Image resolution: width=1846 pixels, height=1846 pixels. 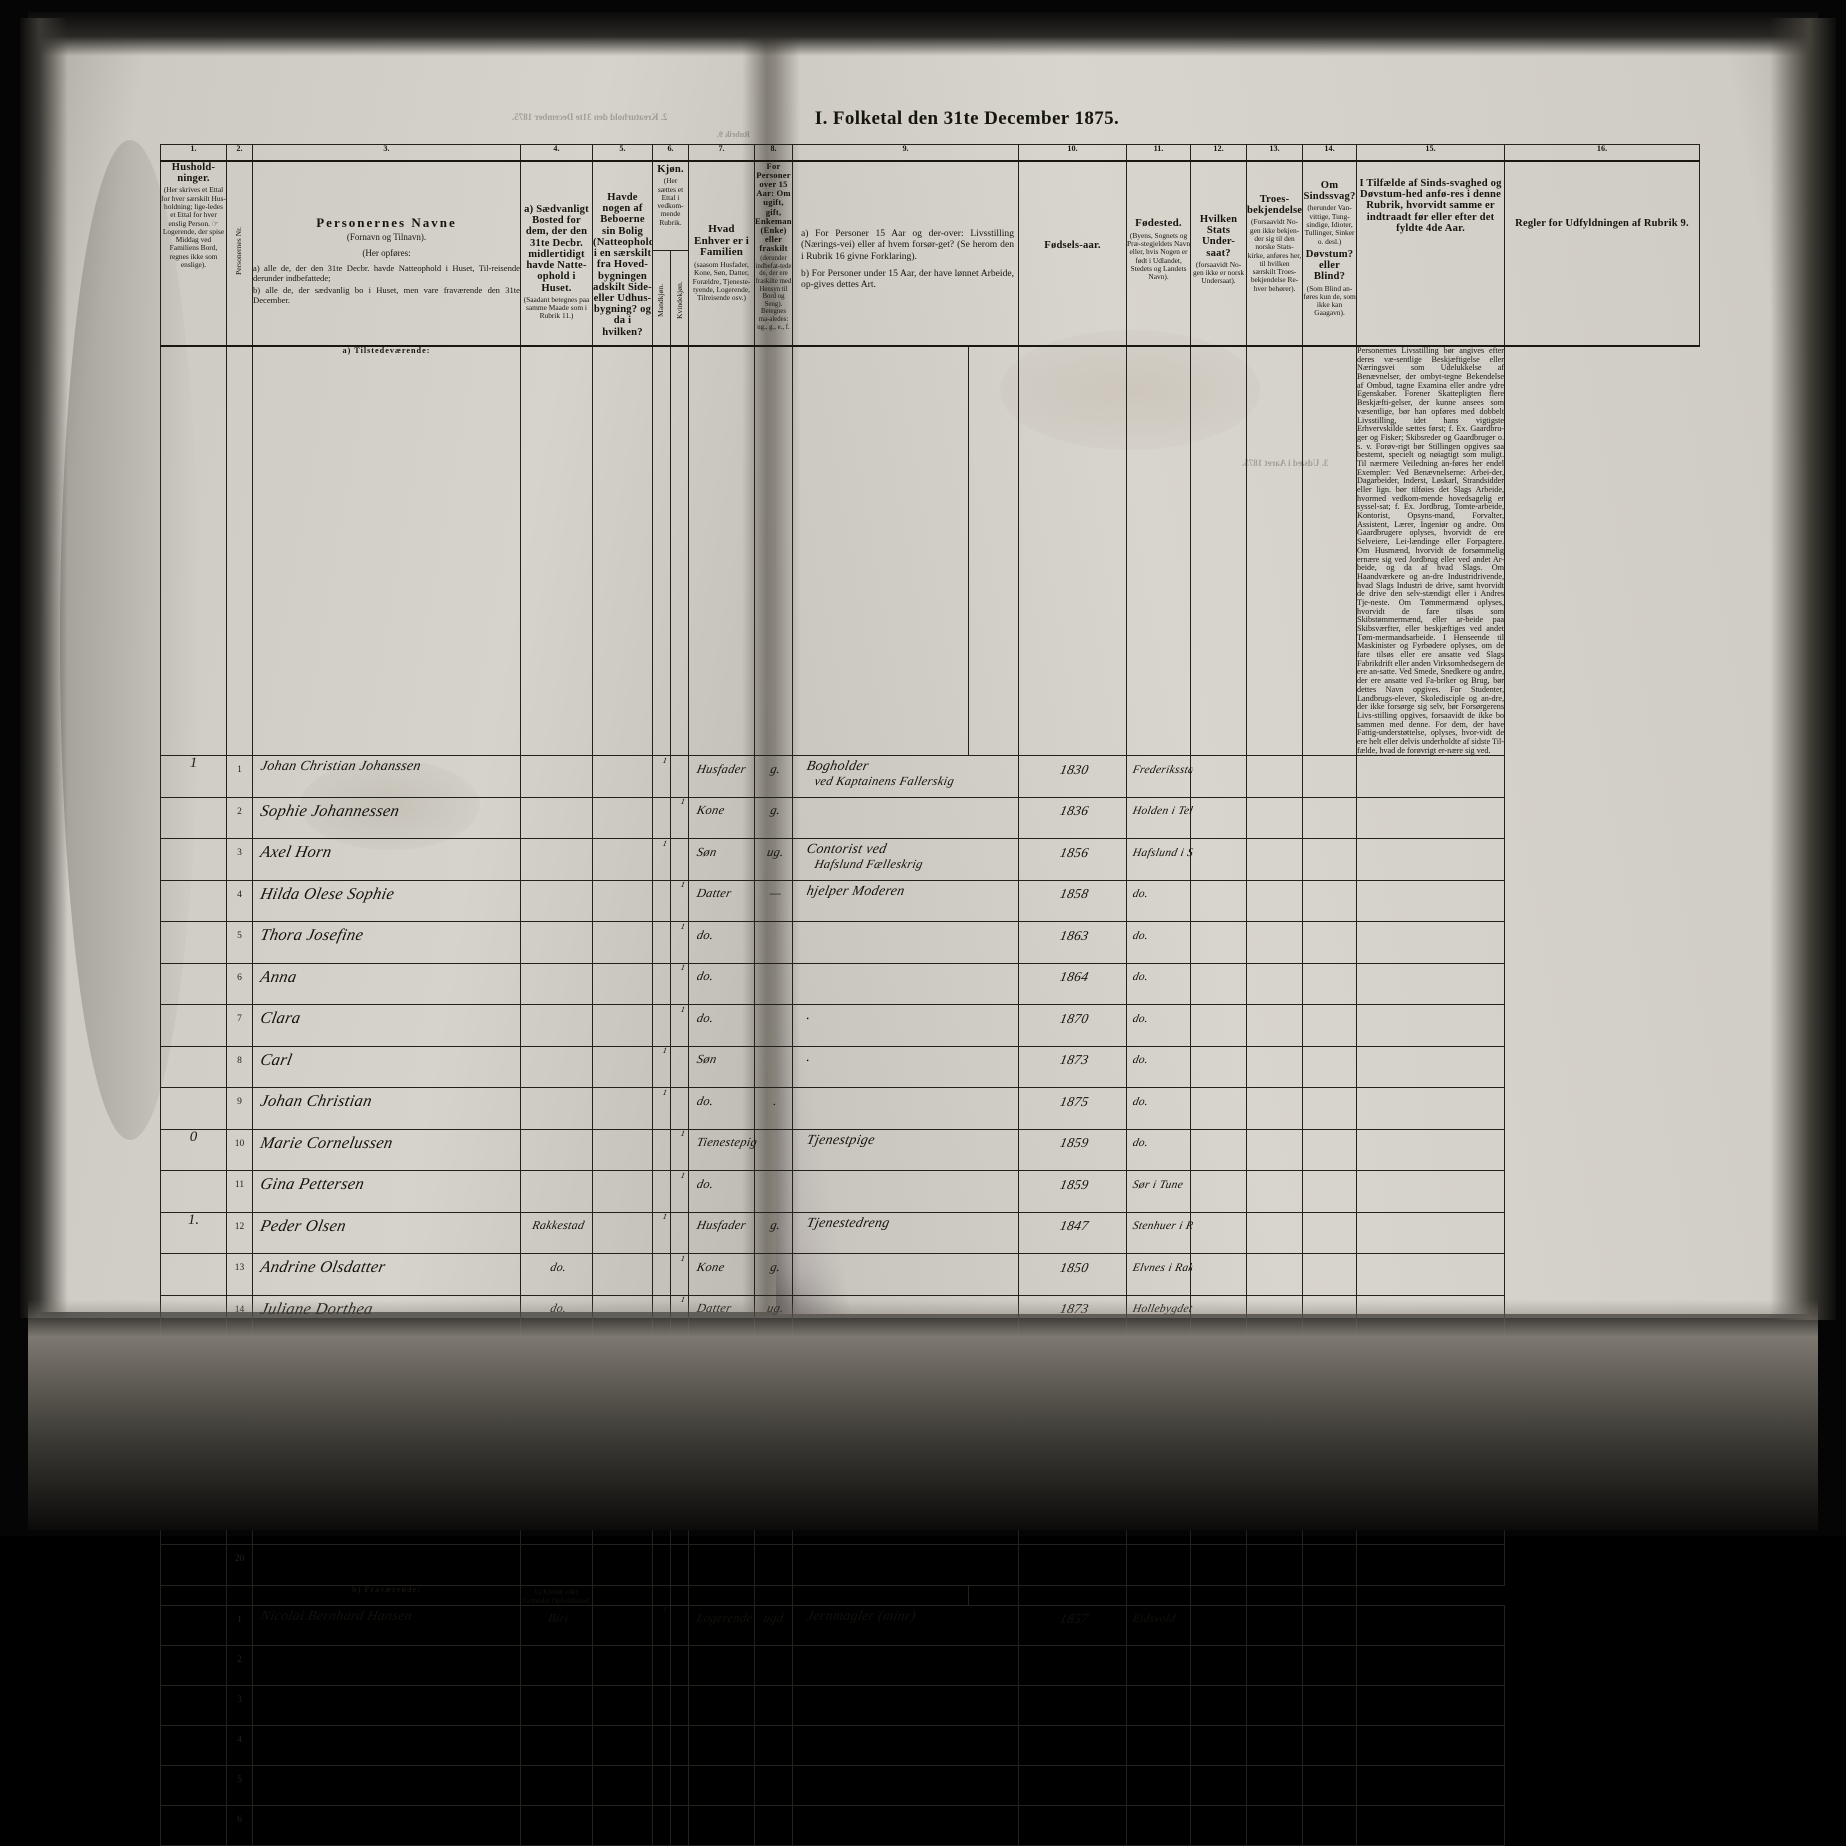 I want to click on table-row: 4, so click(x=930, y=1745).